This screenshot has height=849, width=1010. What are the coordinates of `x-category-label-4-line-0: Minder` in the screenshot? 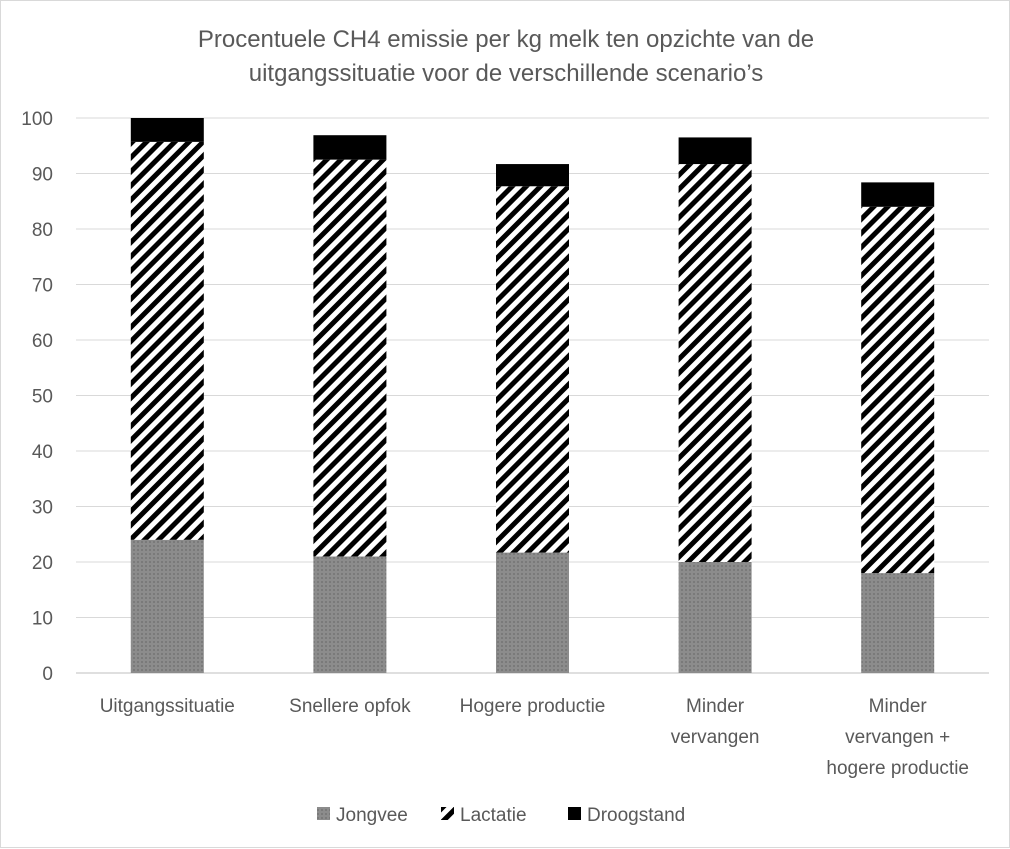 It's located at (898, 706).